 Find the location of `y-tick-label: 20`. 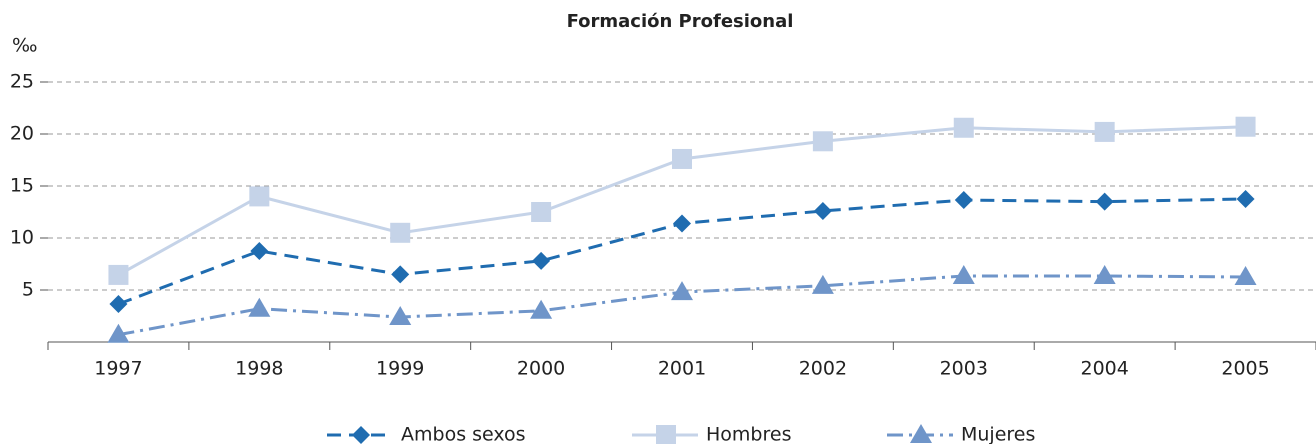

y-tick-label: 20 is located at coordinates (22, 134).